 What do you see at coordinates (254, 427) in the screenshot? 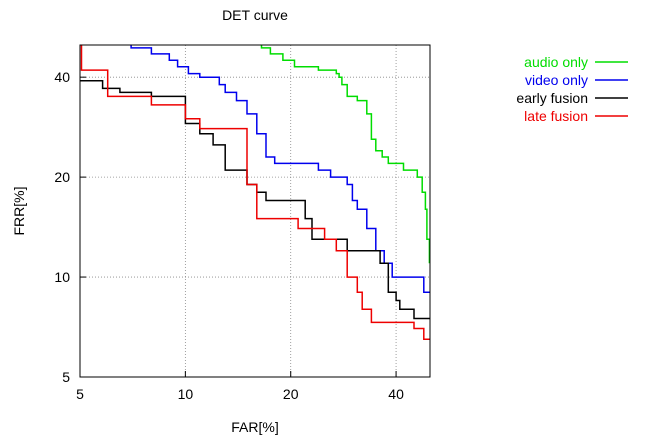
I see `x-axis-label: FAR[%]` at bounding box center [254, 427].